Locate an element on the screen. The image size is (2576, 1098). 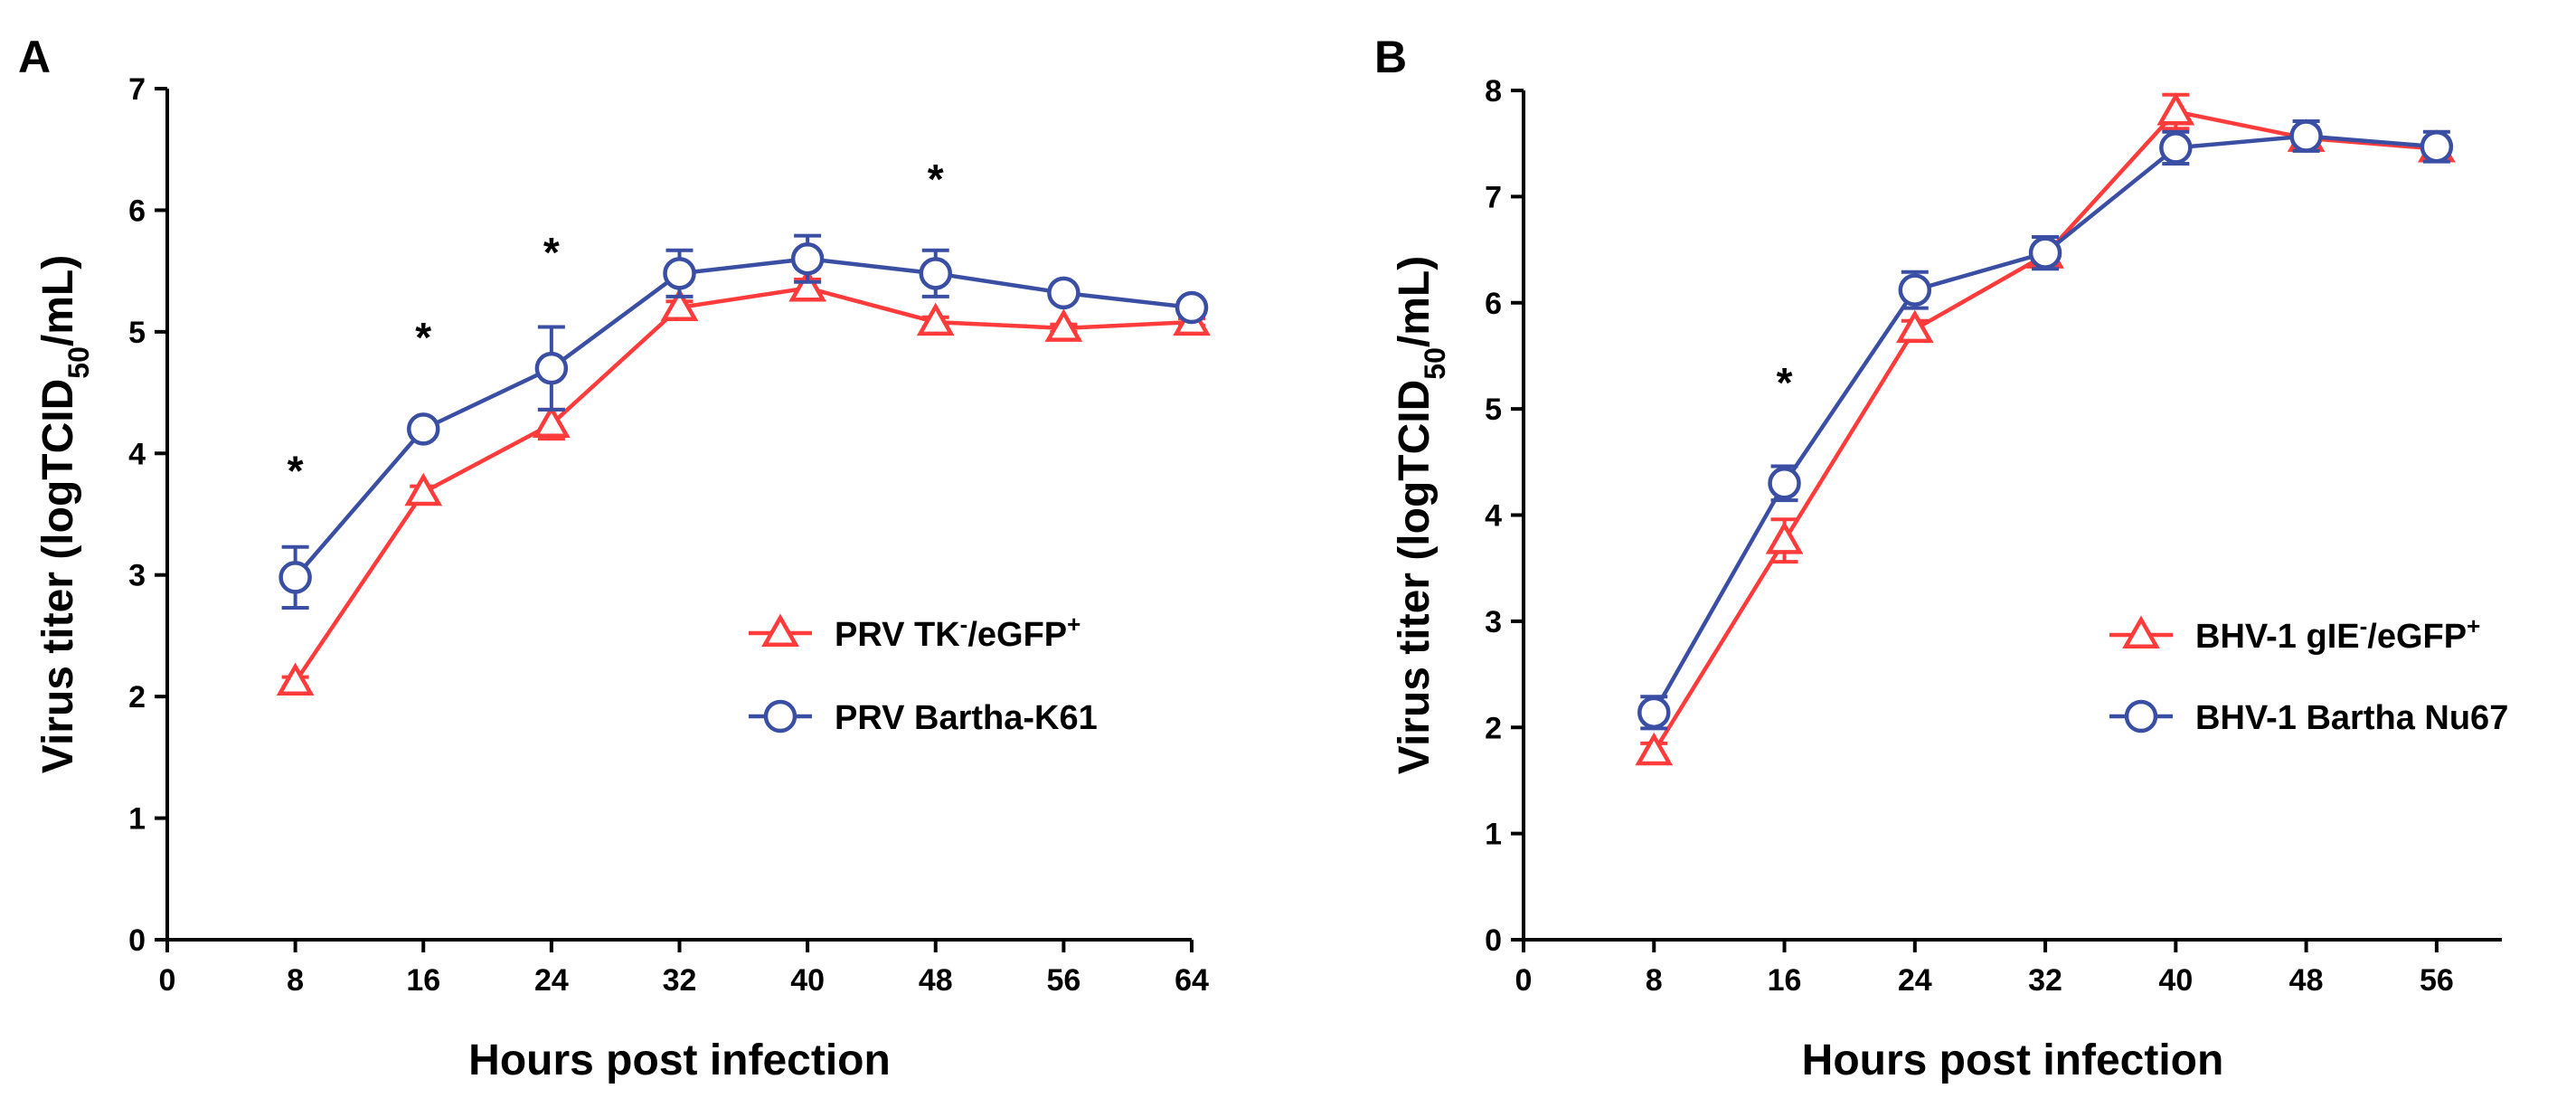
legend-label: BHV-1 Bartha Nu67 is located at coordinates (2351, 718).